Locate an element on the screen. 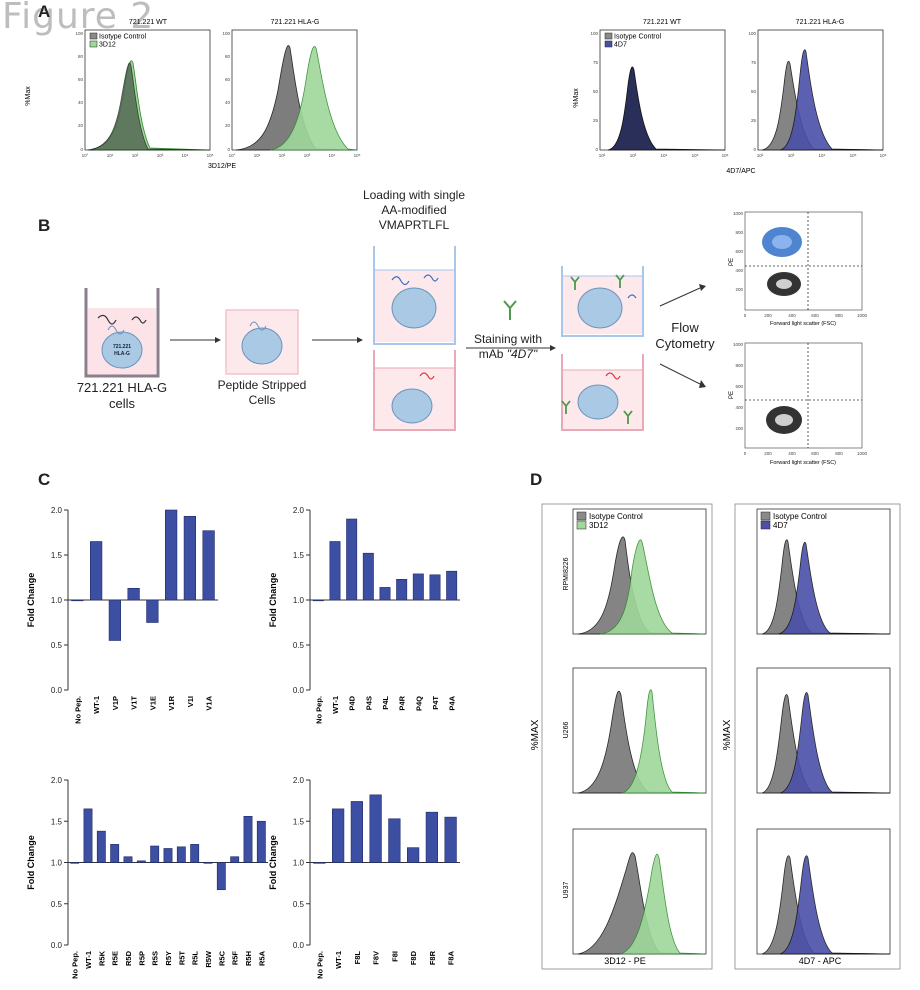  x-tick-label: V1E is located at coordinates (152, 703).